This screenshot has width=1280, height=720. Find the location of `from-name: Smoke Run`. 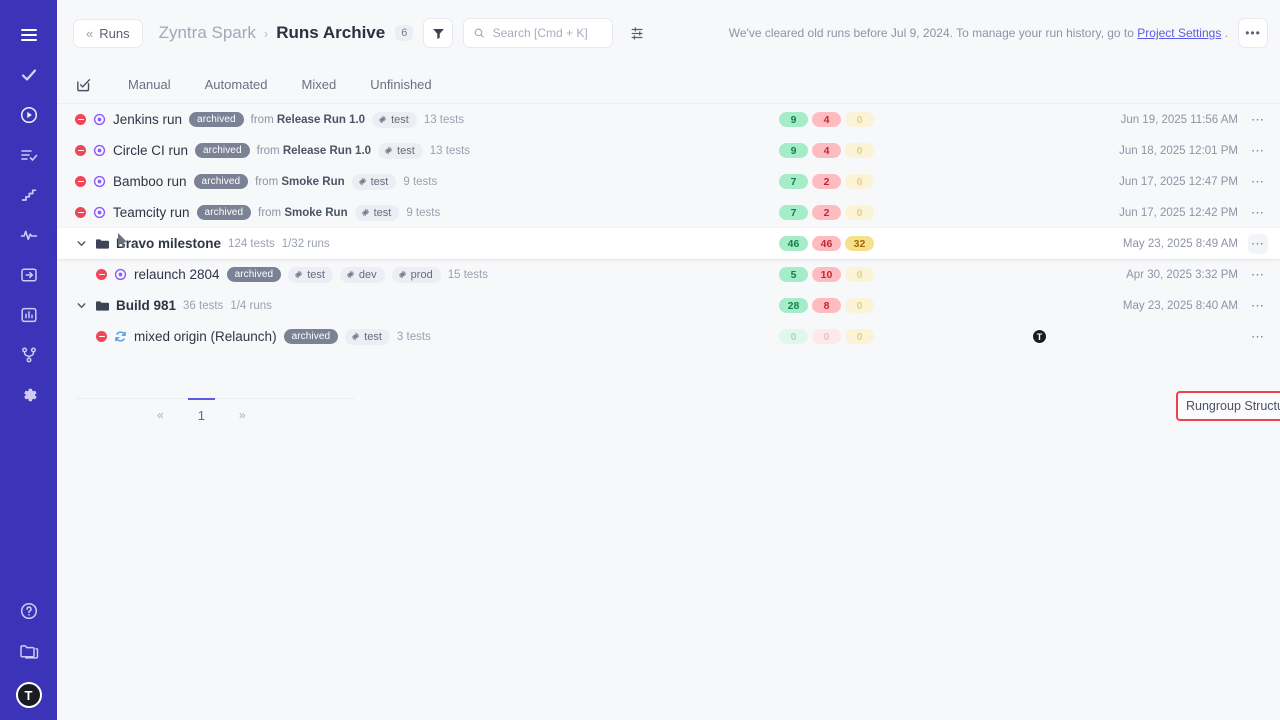

from-name: Smoke Run is located at coordinates (316, 212).